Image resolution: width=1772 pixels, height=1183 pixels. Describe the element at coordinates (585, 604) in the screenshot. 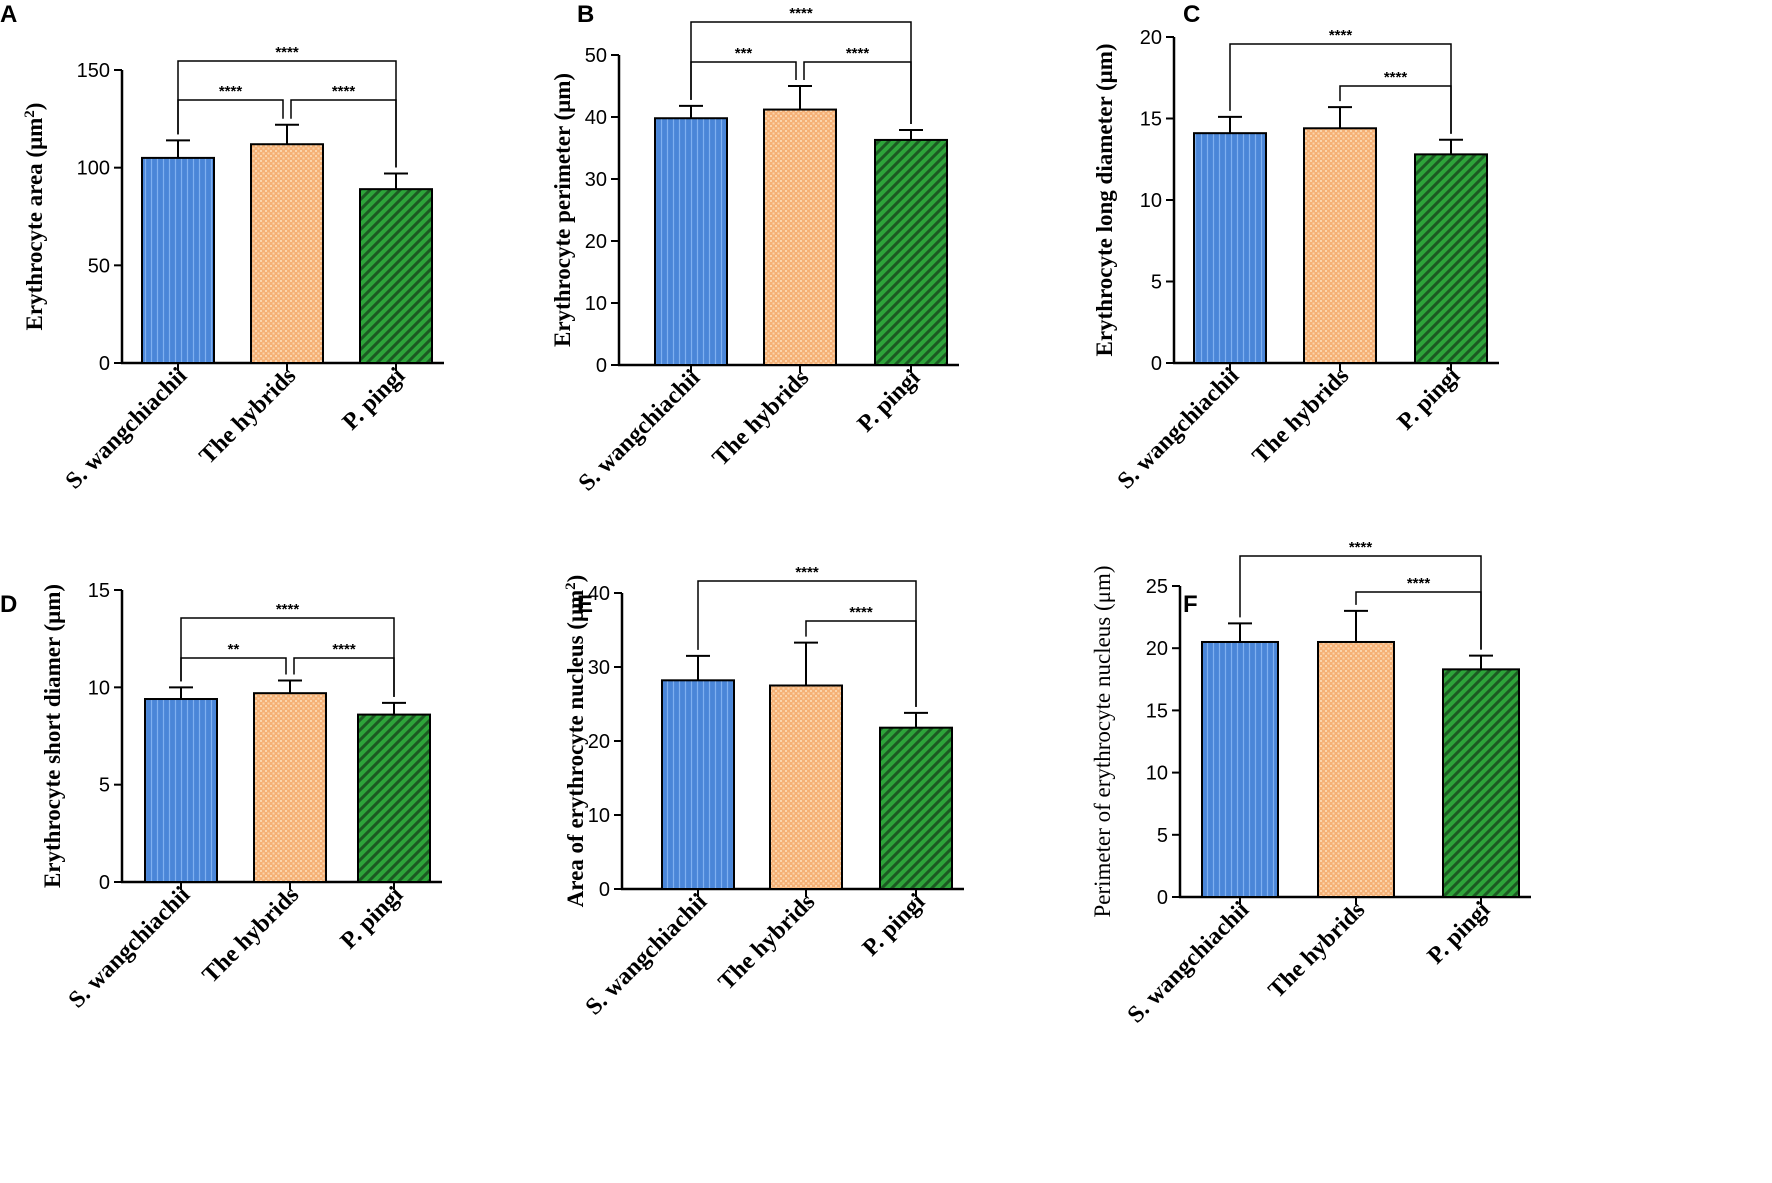

I see `panel-letter-e: E` at that location.